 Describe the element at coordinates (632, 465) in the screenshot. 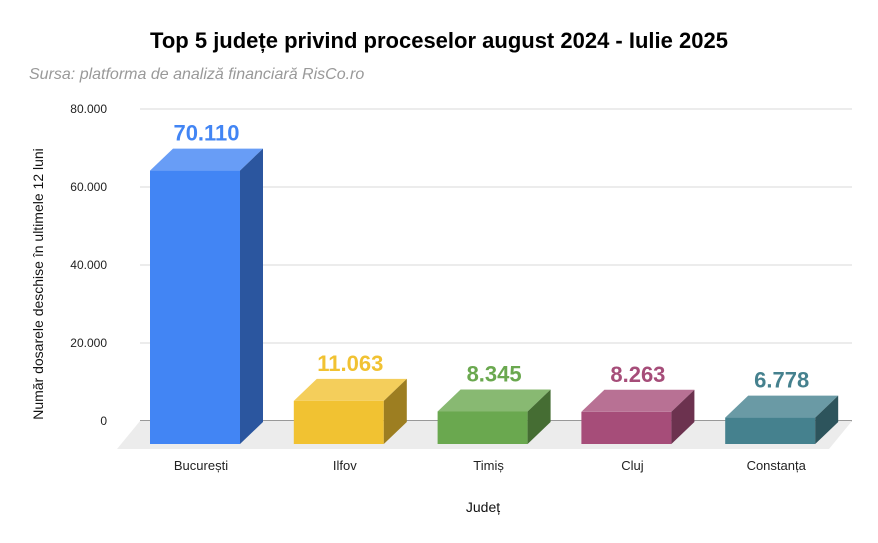

I see `x-tick-label: Cluj` at that location.